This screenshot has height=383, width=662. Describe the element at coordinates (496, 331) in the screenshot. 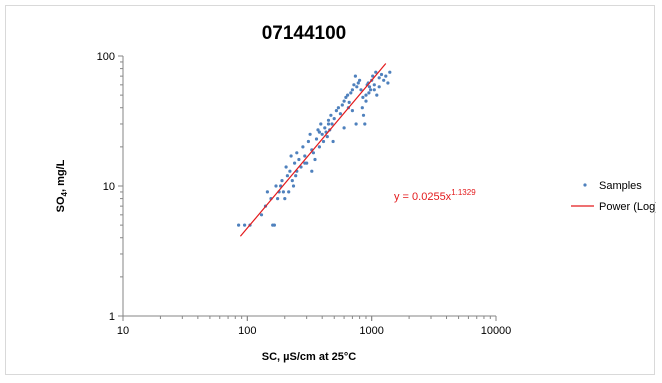

I see `x-tick-label-10000: 10000` at that location.